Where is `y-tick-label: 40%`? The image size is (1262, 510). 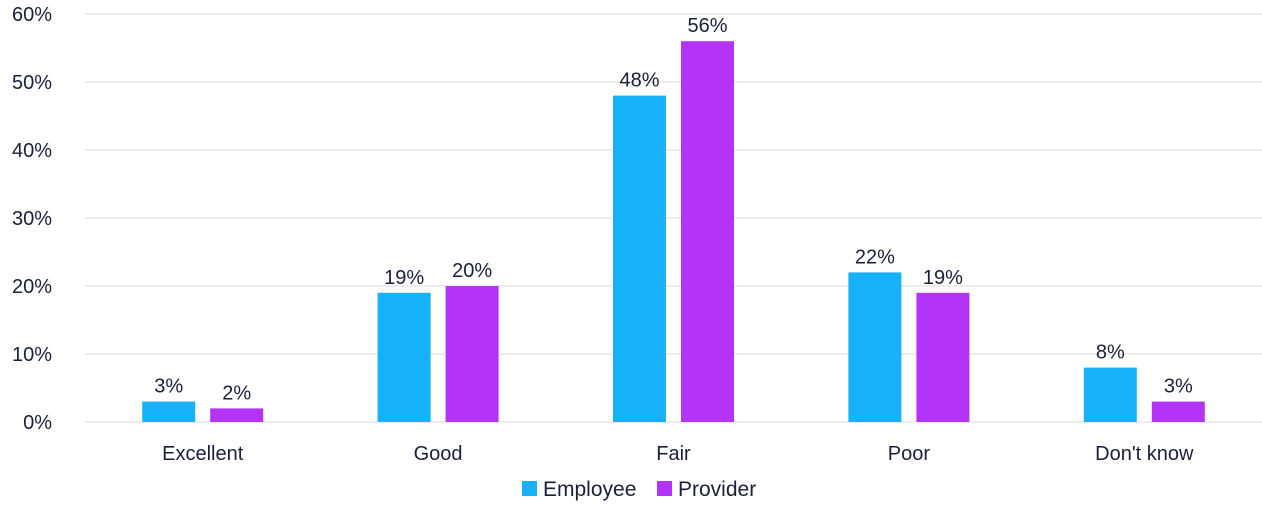
y-tick-label: 40% is located at coordinates (32, 151).